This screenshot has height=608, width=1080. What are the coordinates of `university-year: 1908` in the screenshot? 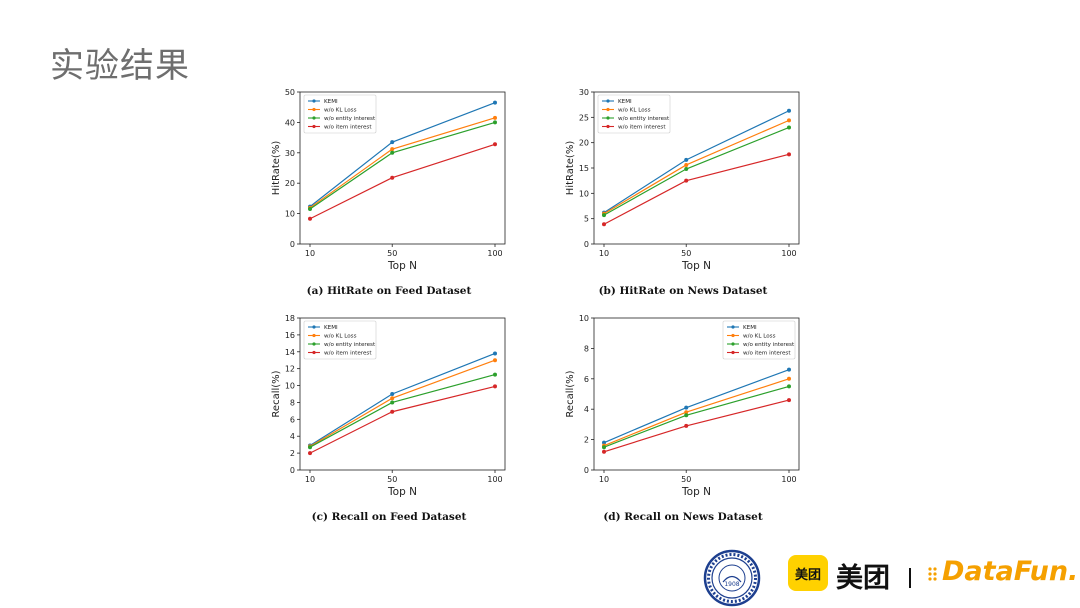 It's located at (731, 584).